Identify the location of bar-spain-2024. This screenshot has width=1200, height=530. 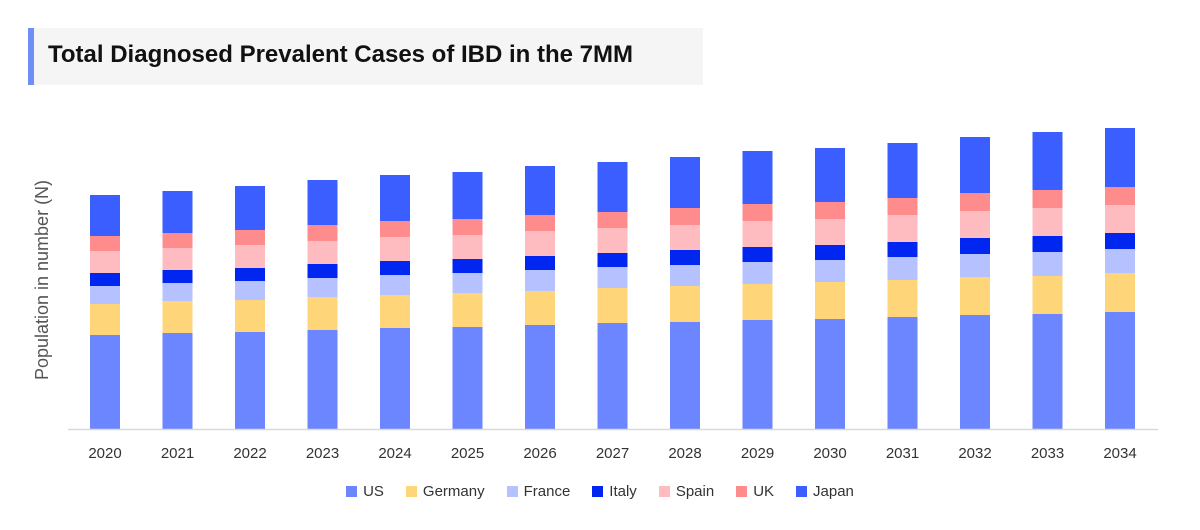
(395, 249).